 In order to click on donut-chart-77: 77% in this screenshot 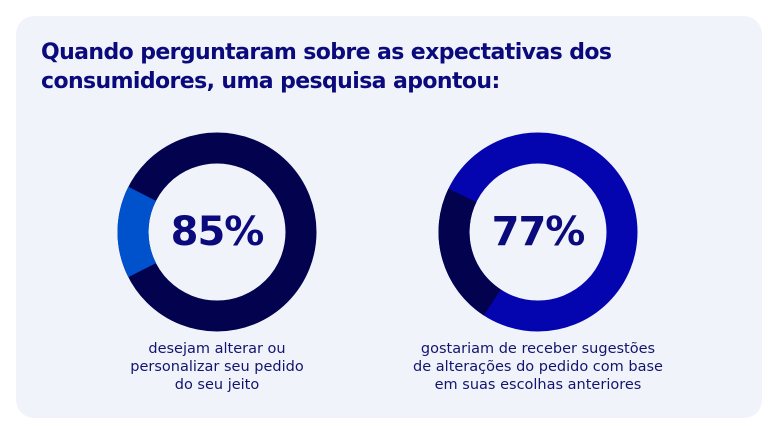, I will do `click(538, 232)`.